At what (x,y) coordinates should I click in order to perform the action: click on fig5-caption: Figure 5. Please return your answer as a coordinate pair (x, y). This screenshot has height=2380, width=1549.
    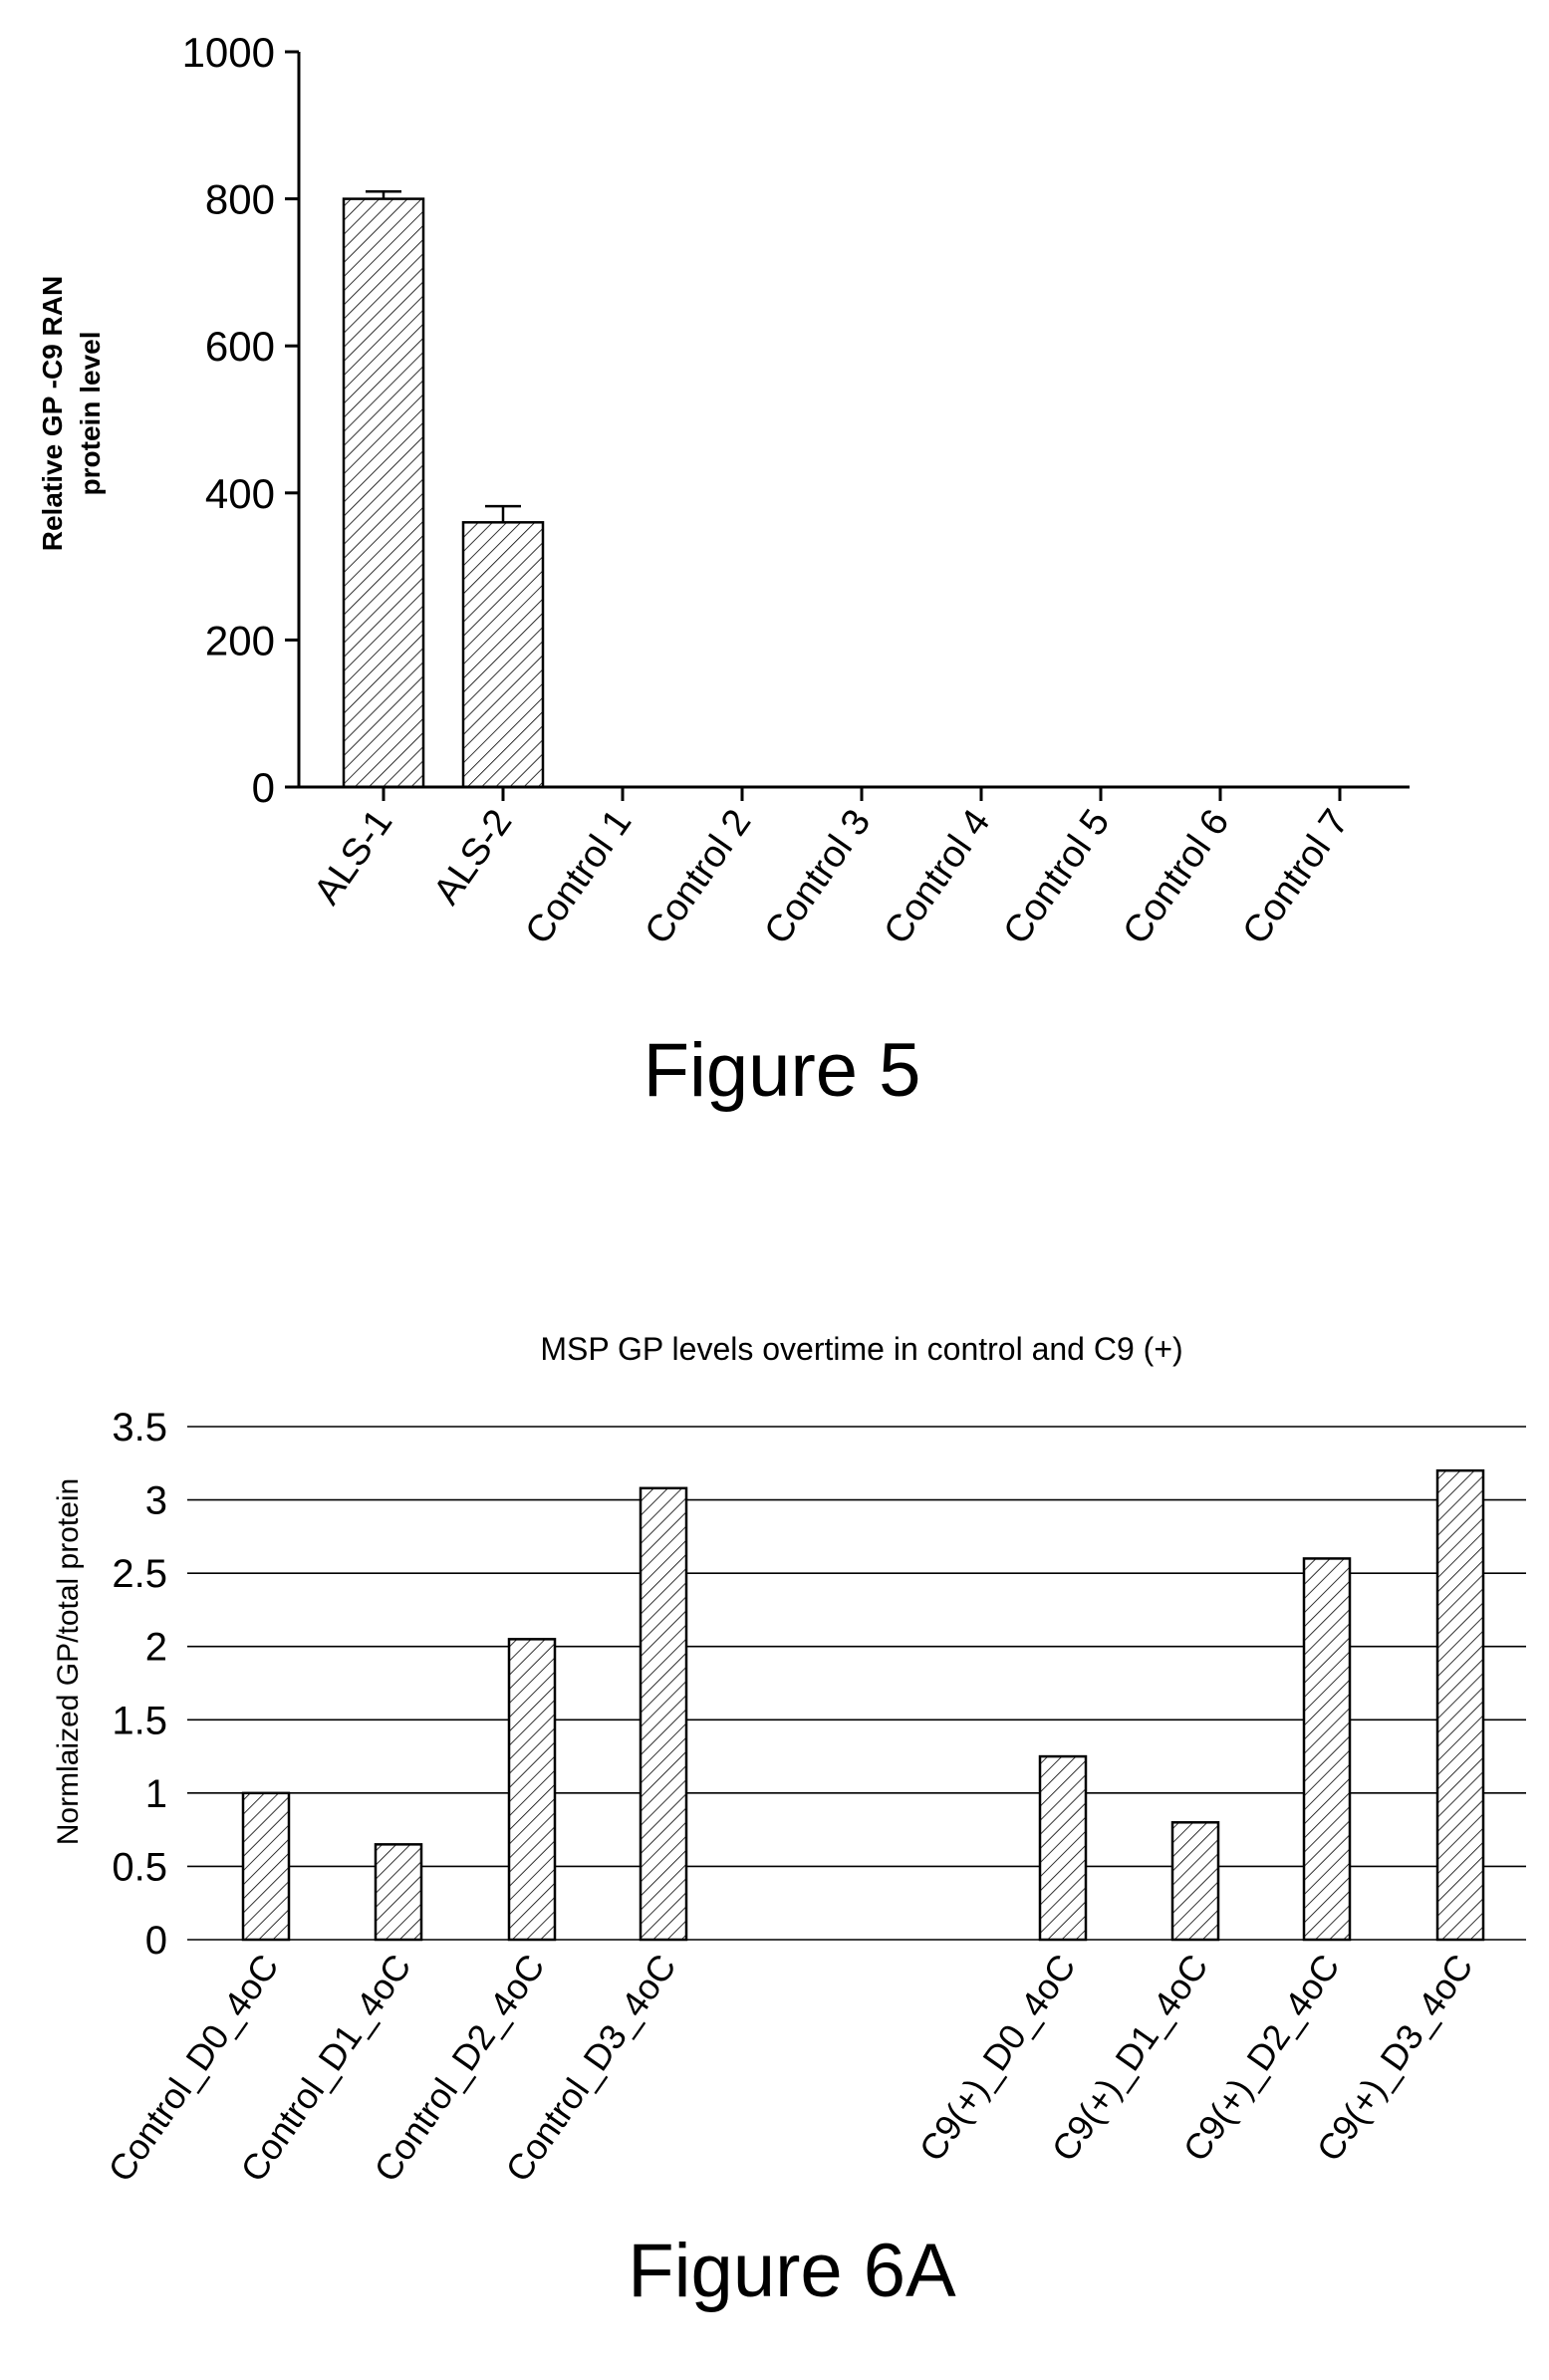
    Looking at the image, I should click on (782, 1070).